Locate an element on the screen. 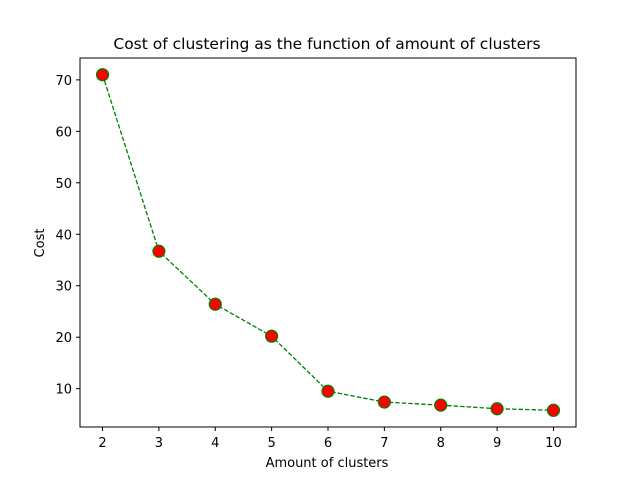 This screenshot has width=640, height=480. y-tick-label: 10 is located at coordinates (63, 390).